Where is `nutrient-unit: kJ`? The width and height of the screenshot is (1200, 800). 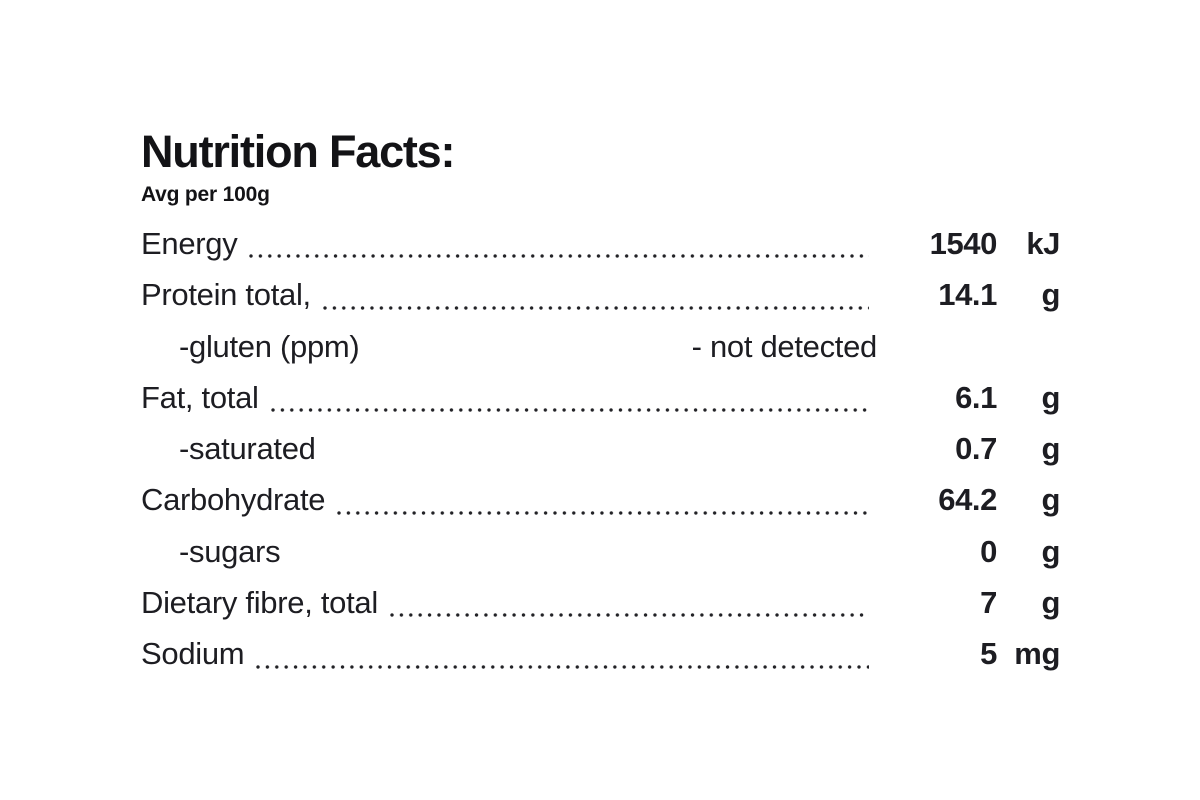 nutrient-unit: kJ is located at coordinates (1043, 243).